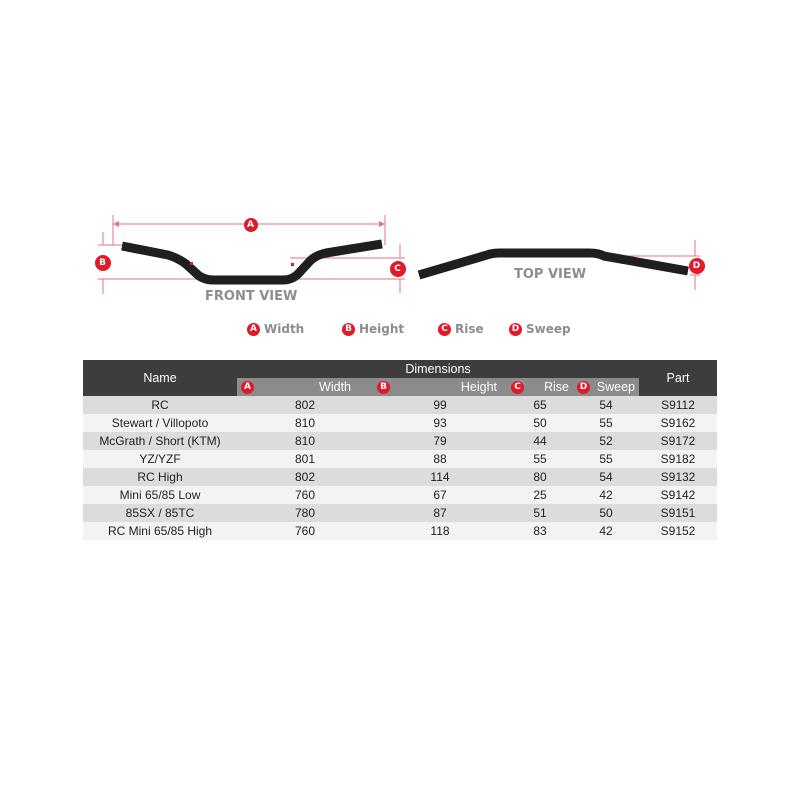 This screenshot has width=800, height=800. Describe the element at coordinates (305, 387) in the screenshot. I see `width-header: A Width` at that location.